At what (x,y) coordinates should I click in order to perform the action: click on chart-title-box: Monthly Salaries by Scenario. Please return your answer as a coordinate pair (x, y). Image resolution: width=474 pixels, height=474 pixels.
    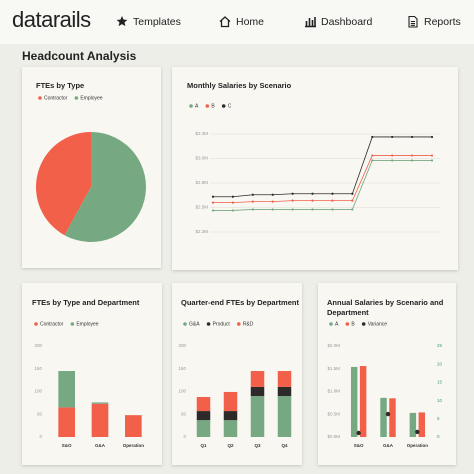
    Looking at the image, I should click on (239, 85).